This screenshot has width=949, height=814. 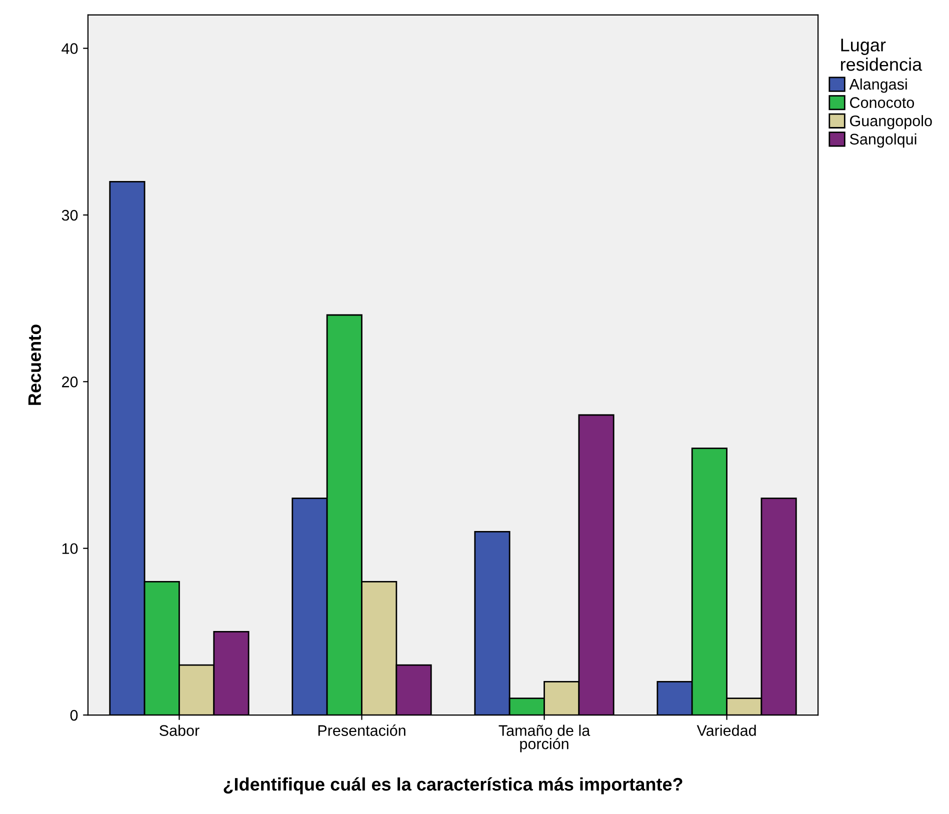 What do you see at coordinates (70, 215) in the screenshot?
I see `y-tick-label: 30` at bounding box center [70, 215].